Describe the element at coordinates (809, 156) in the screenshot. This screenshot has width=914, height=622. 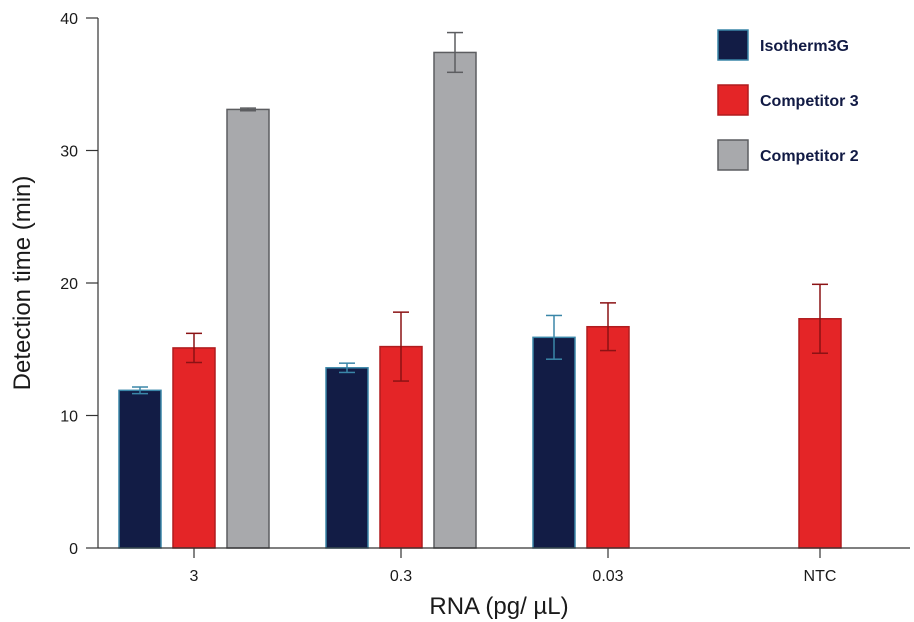
I see `legend-label: Competitor 2` at that location.